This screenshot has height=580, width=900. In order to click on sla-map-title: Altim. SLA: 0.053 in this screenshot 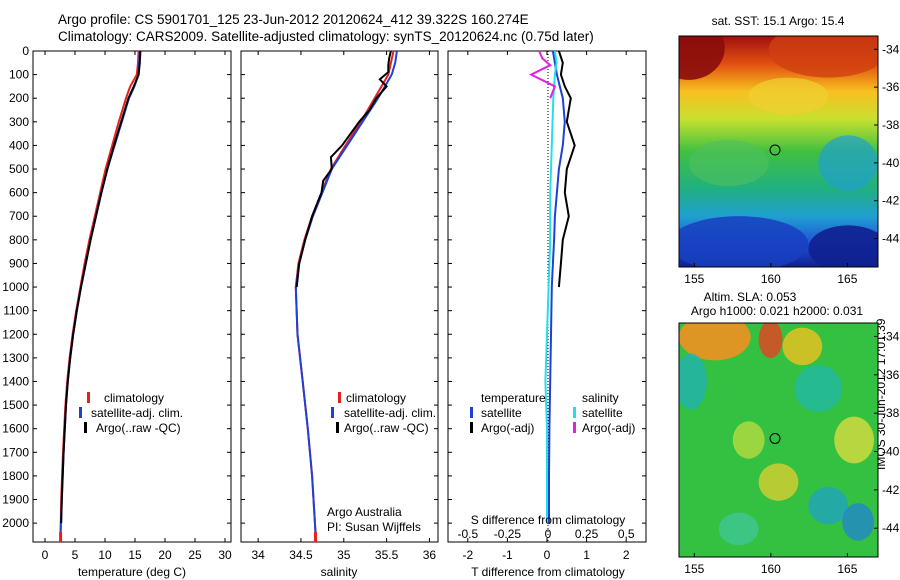, I will do `click(750, 297)`.